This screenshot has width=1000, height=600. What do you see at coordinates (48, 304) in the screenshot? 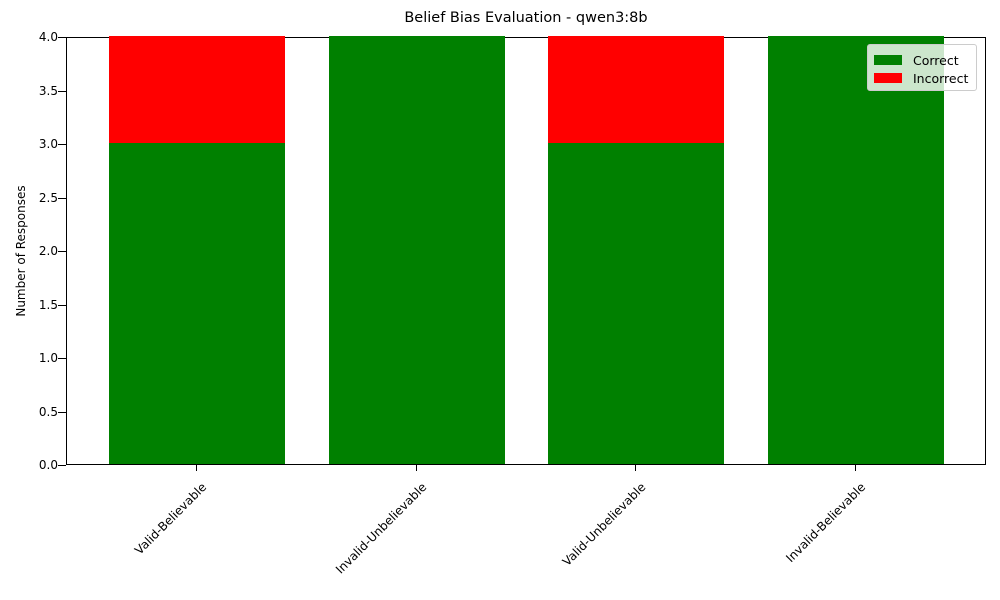
I see `y-tick-label: 1.5` at bounding box center [48, 304].